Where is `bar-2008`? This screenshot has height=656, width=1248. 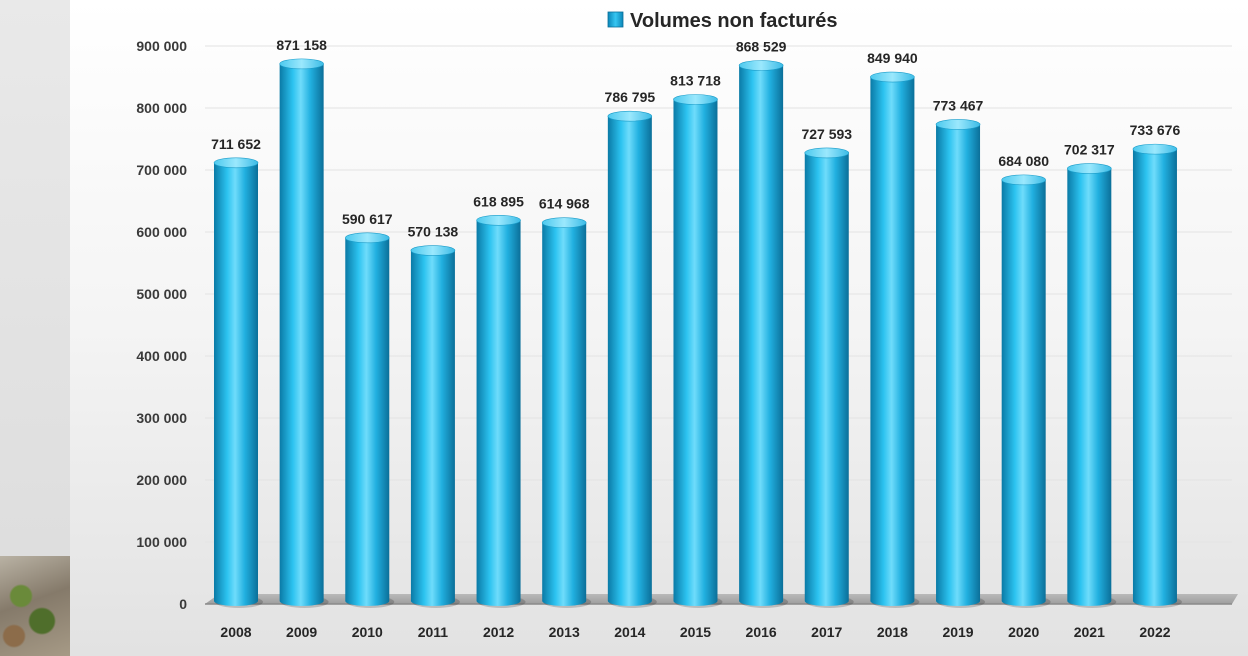
bar-2008 is located at coordinates (238, 382).